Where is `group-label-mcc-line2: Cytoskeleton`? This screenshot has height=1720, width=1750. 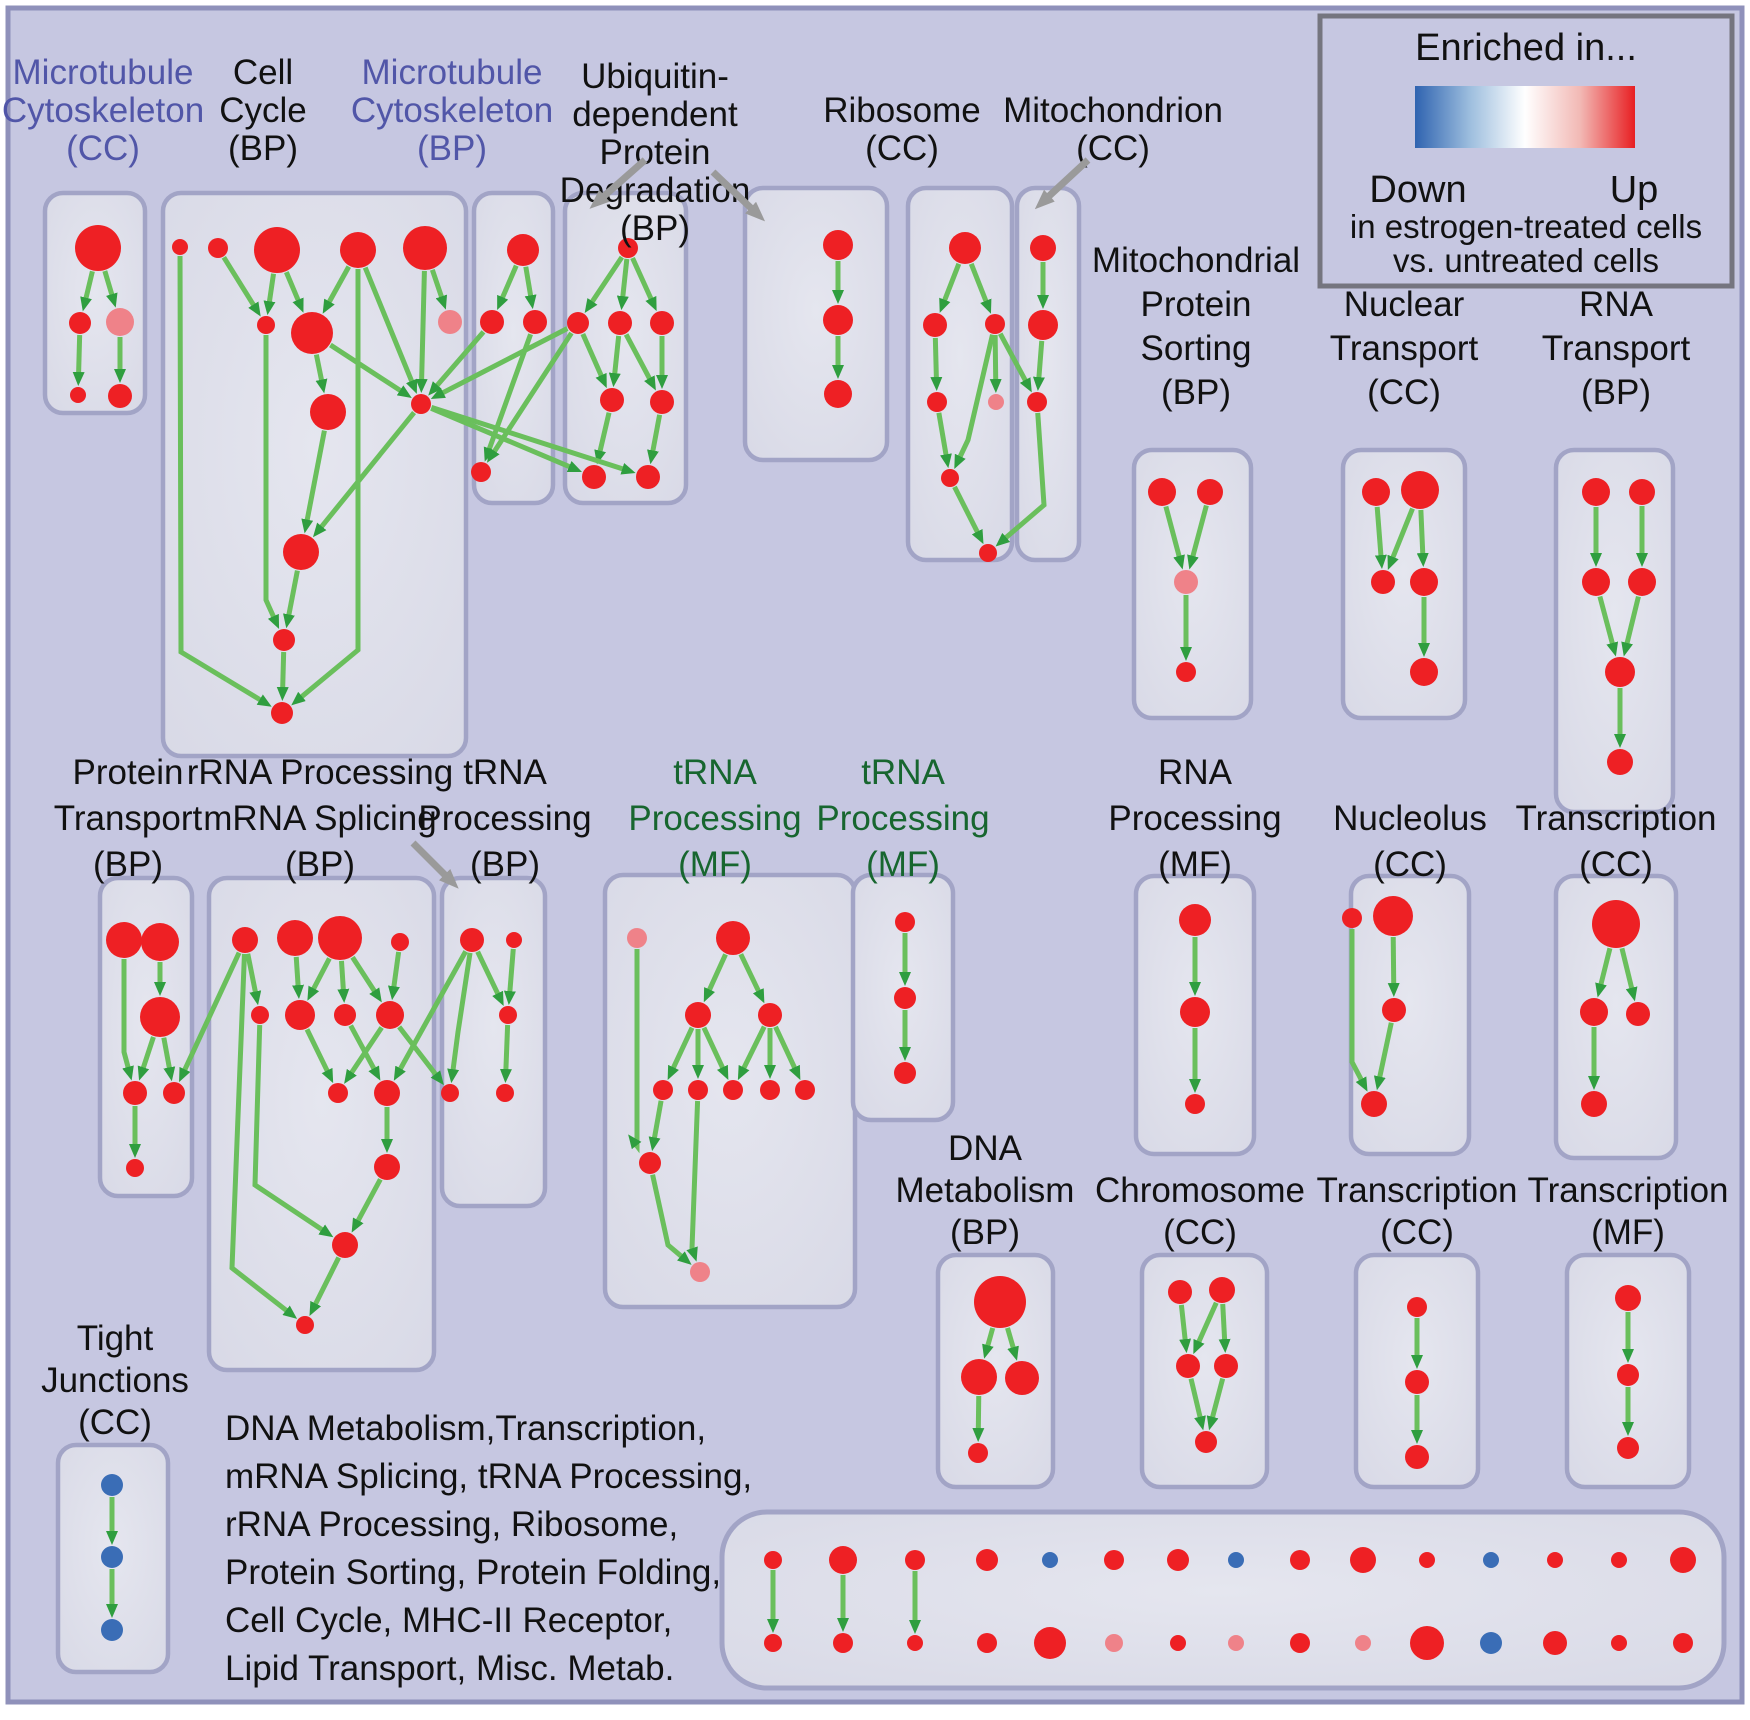 group-label-mcc-line2: Cytoskeleton is located at coordinates (103, 110).